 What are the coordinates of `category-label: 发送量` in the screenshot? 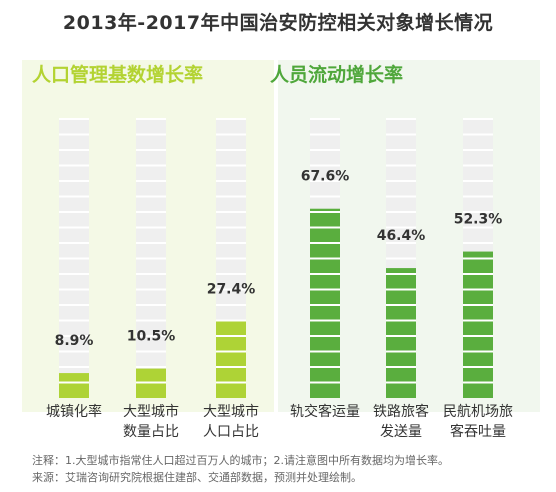 It's located at (401, 432).